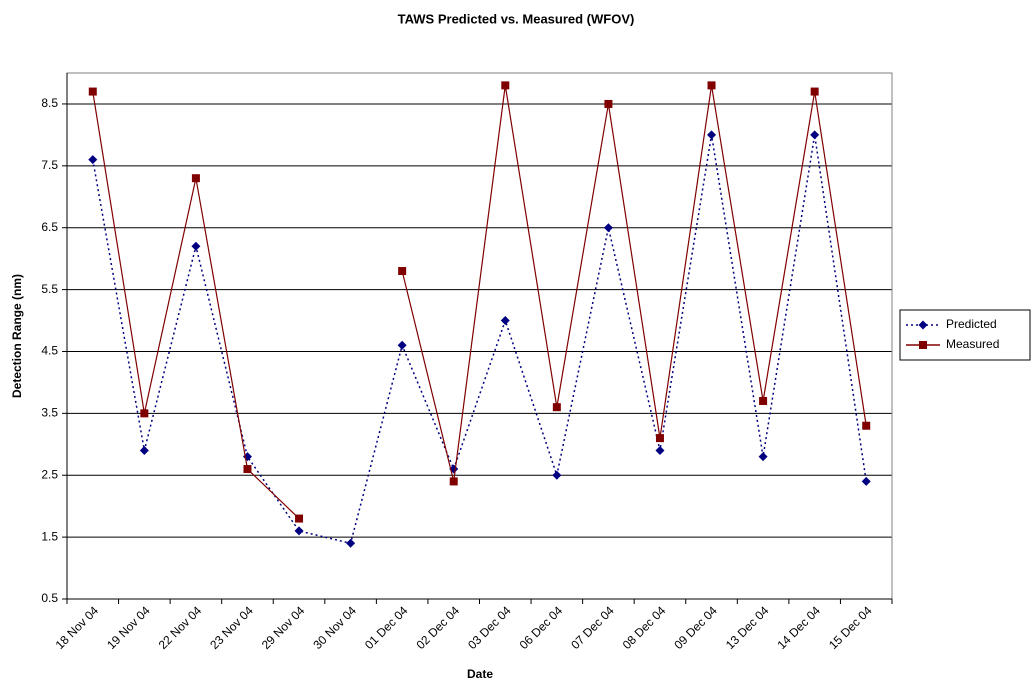 This screenshot has width=1031, height=685. I want to click on x-tick-label: 09 Dec 04, so click(695, 627).